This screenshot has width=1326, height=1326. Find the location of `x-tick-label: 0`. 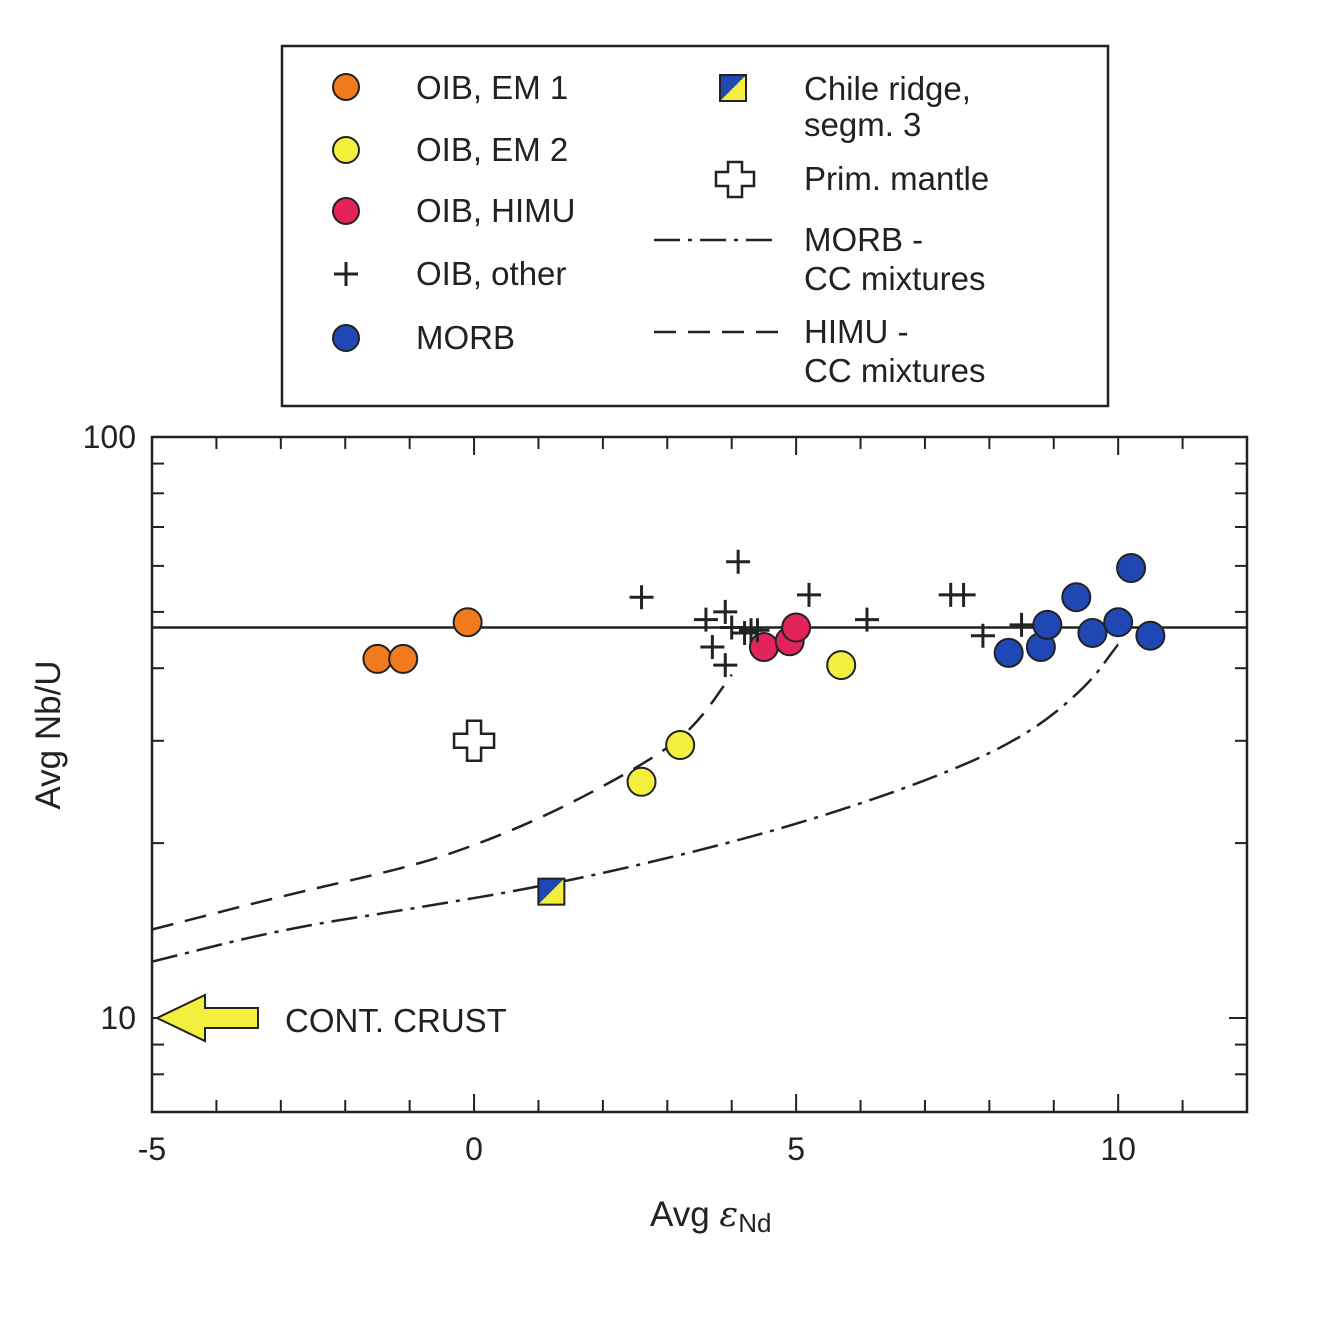

x-tick-label: 0 is located at coordinates (474, 1149).